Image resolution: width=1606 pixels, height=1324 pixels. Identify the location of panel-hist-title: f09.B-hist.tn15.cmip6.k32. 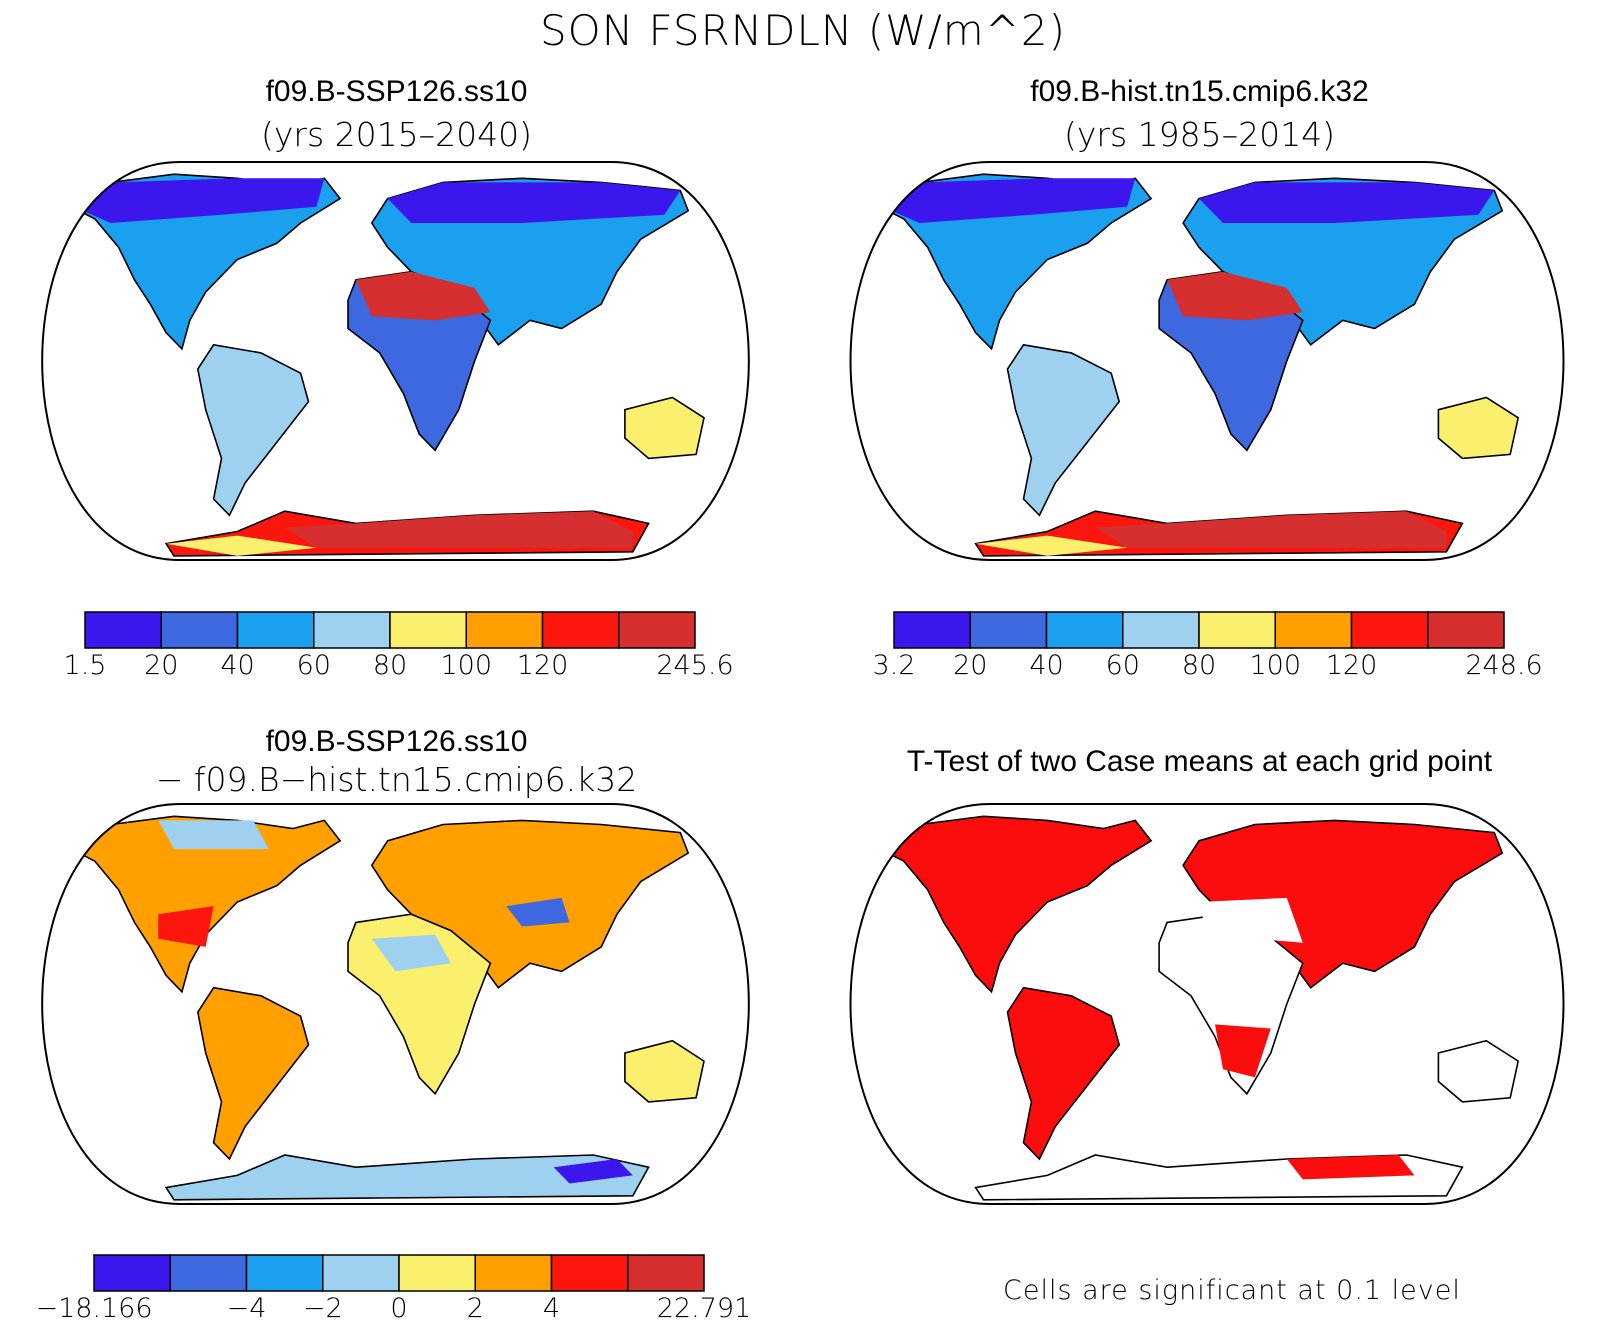
(1199, 91).